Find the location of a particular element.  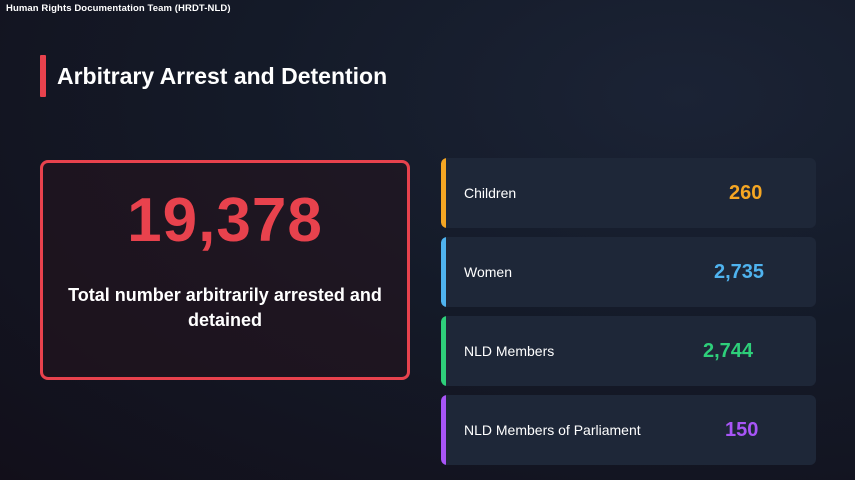

stat-value-women: 2,735 is located at coordinates (739, 271).